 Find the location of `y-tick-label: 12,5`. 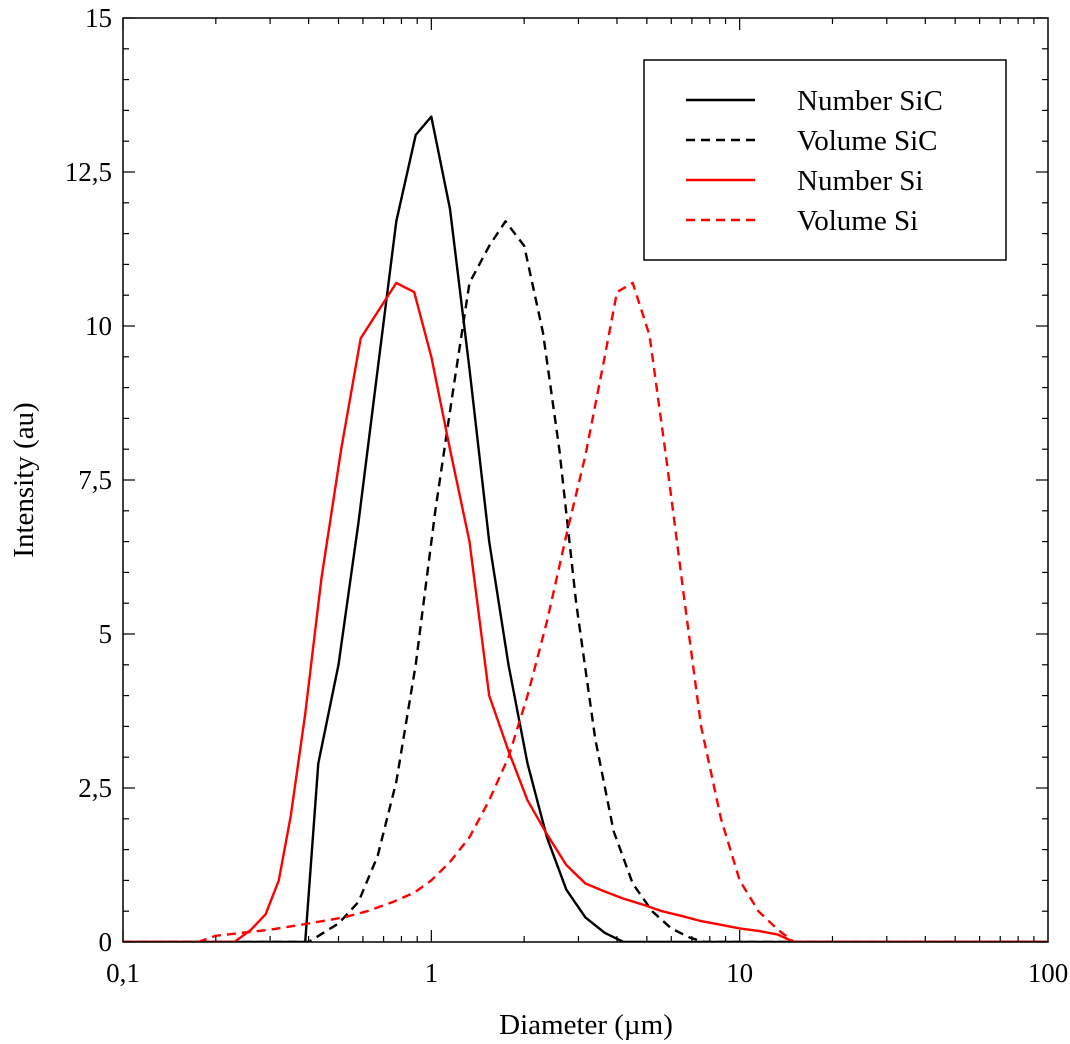

y-tick-label: 12,5 is located at coordinates (88, 172).